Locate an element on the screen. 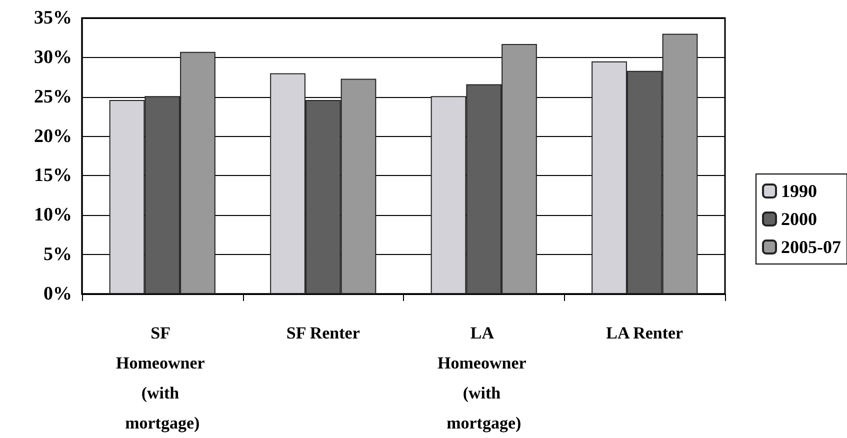 The height and width of the screenshot is (438, 847). x-tick-label: LA Renter is located at coordinates (645, 333).